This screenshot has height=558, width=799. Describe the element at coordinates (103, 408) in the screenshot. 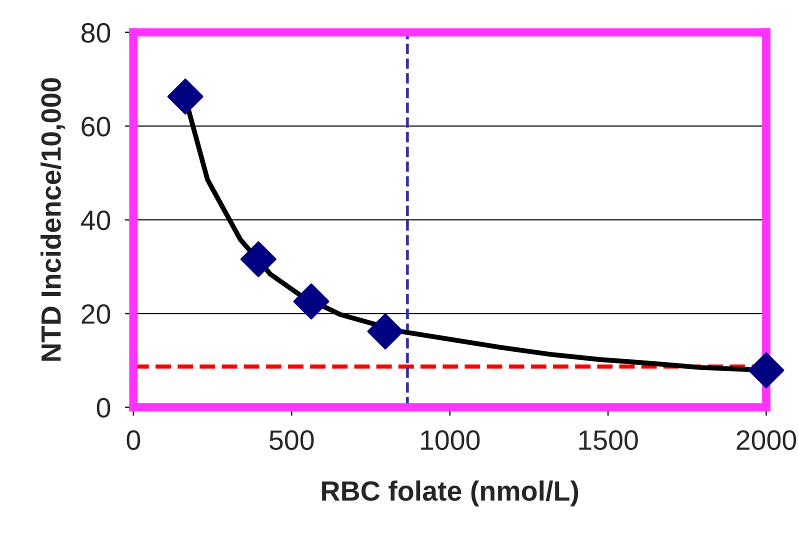

I see `y-tick-label: 0` at that location.